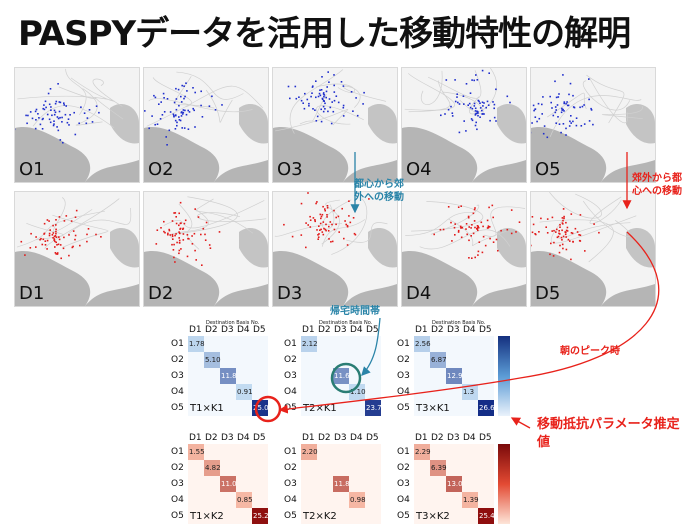 This screenshot has width=695, height=529. Describe the element at coordinates (206, 249) in the screenshot. I see `map-d-2: D2` at that location.